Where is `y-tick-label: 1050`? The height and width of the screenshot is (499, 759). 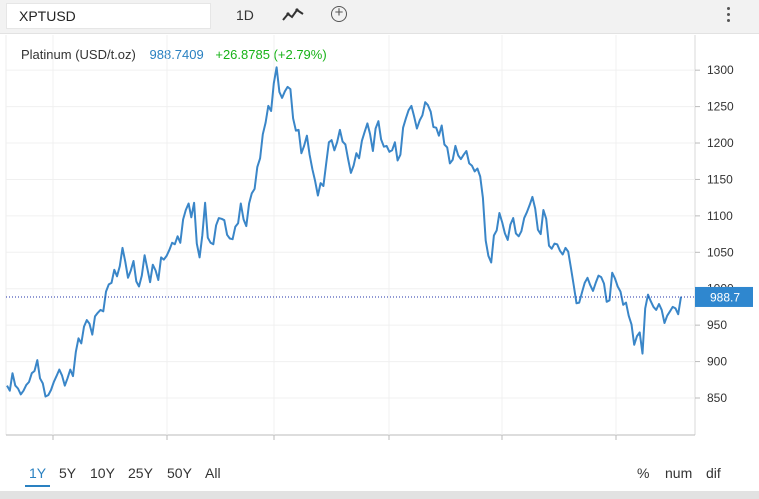 y-tick-label: 1050 is located at coordinates (720, 252).